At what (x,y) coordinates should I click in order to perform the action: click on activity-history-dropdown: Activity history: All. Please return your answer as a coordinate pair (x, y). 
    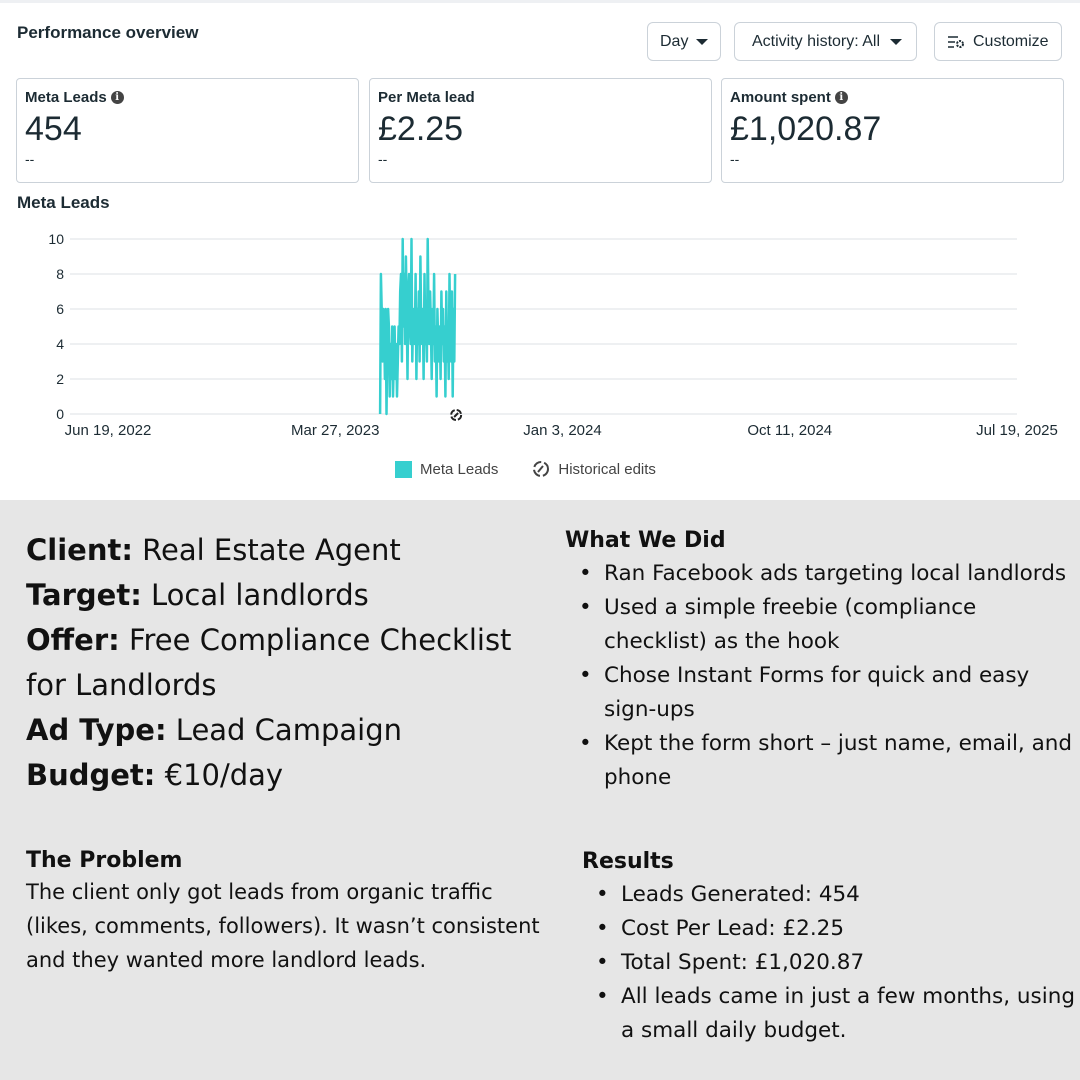
    Looking at the image, I should click on (826, 41).